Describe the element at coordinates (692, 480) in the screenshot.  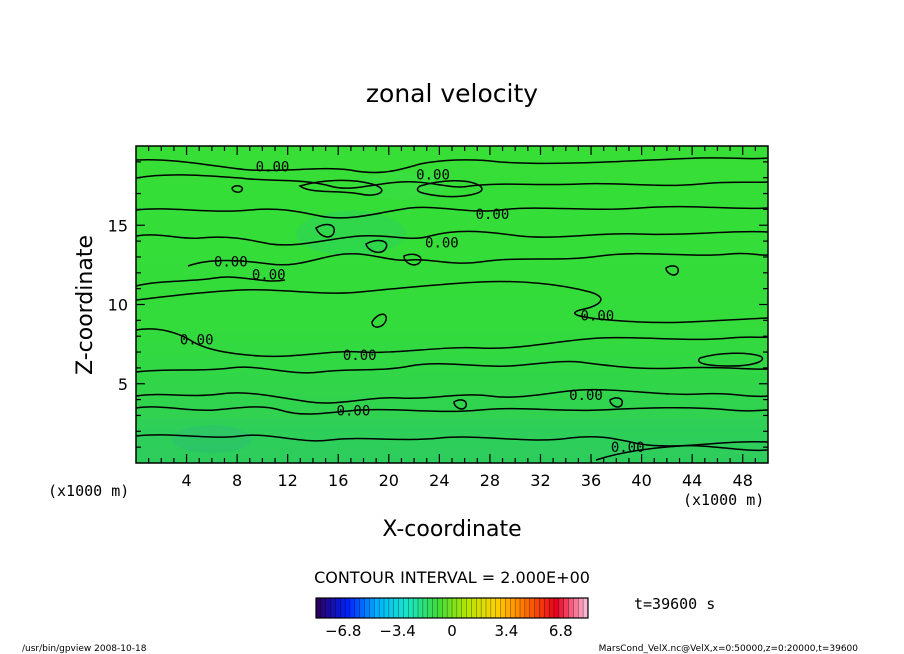
I see `x-tick-label: 44` at that location.